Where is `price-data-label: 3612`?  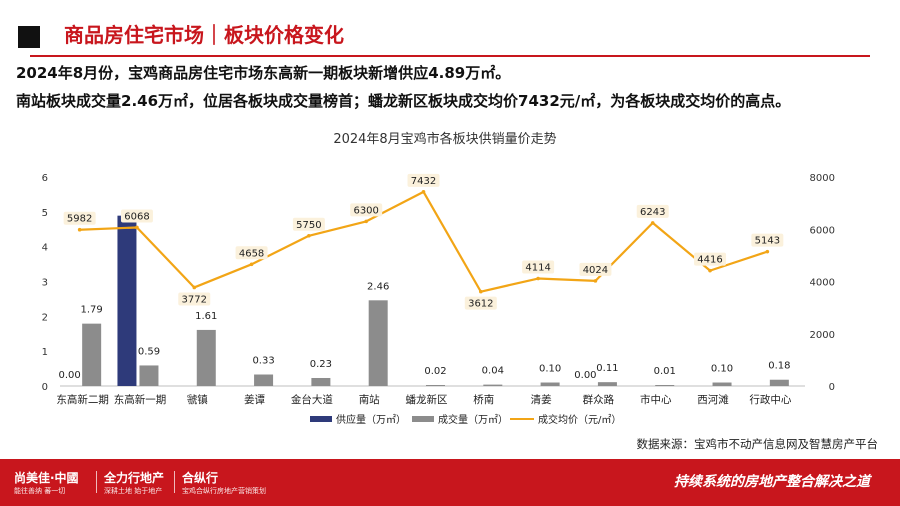
price-data-label: 3612 is located at coordinates (480, 304).